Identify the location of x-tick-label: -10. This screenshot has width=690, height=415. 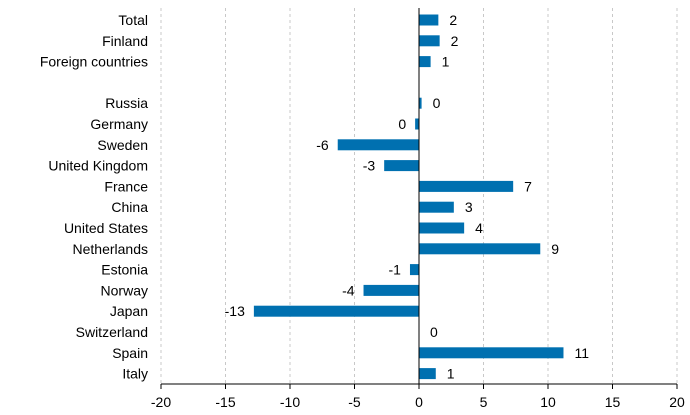
(290, 402).